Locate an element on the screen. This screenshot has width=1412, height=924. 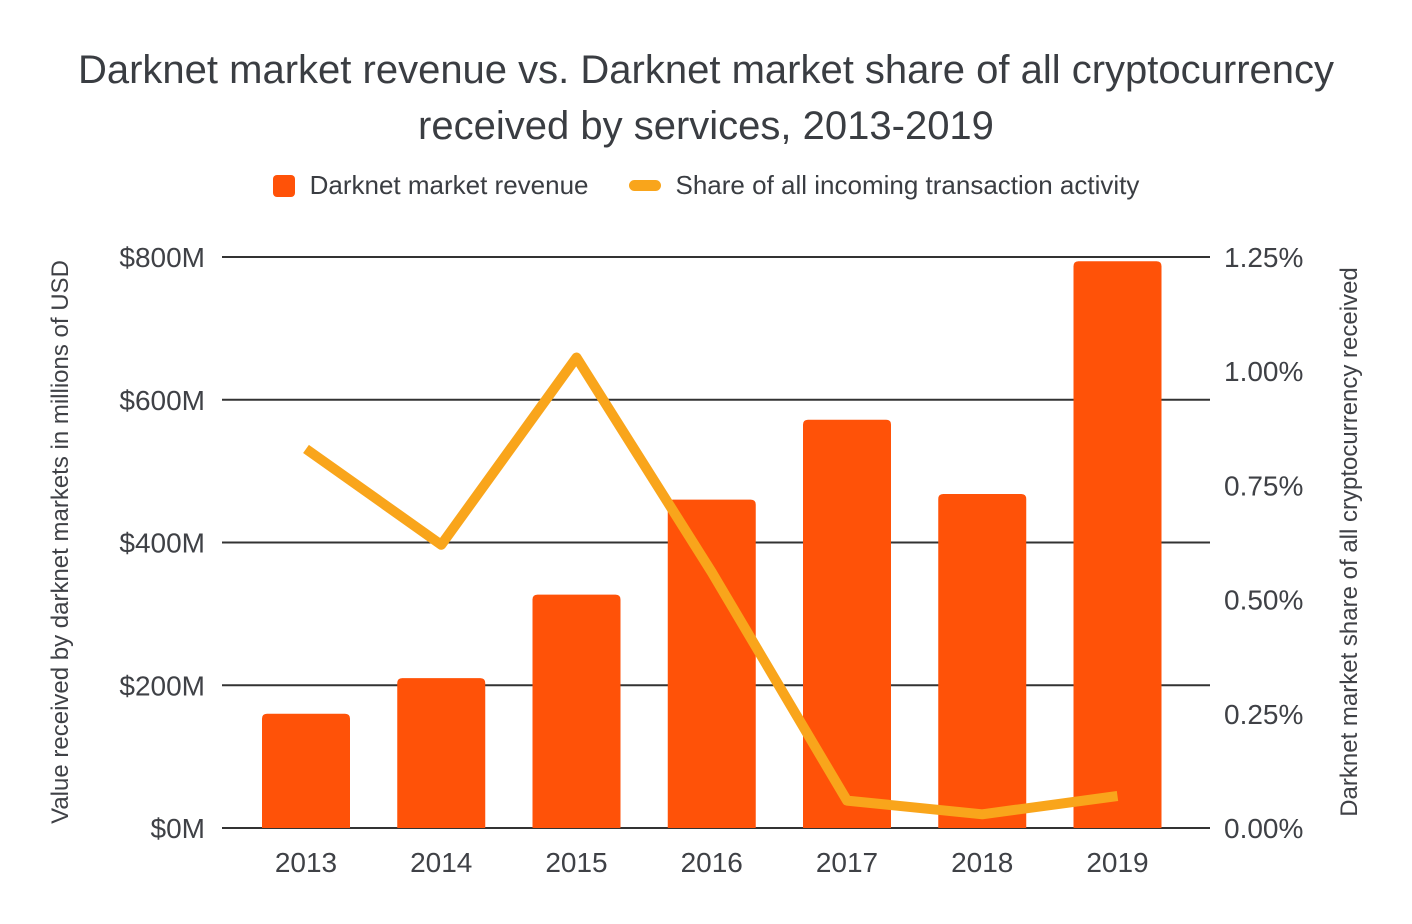
y-axis-right-tick-label: 0.75% is located at coordinates (1263, 485).